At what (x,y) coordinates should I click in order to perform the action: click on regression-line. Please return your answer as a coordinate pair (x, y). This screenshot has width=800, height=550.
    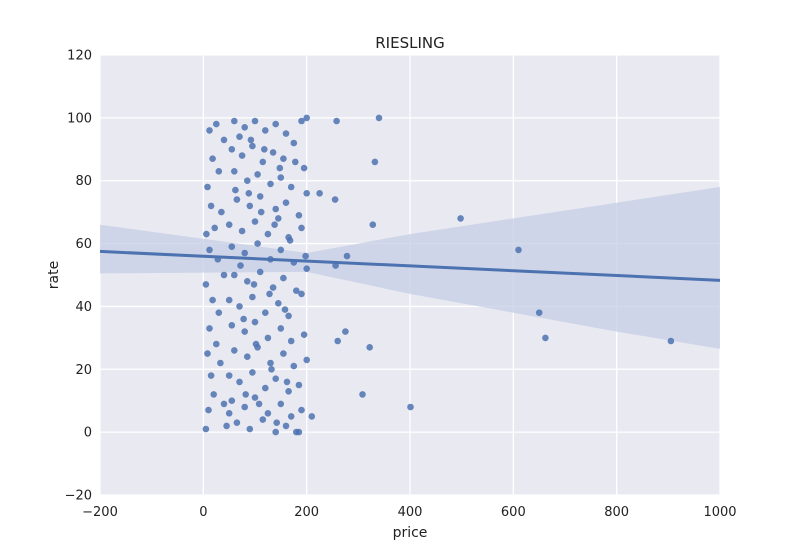
    Looking at the image, I should click on (410, 265).